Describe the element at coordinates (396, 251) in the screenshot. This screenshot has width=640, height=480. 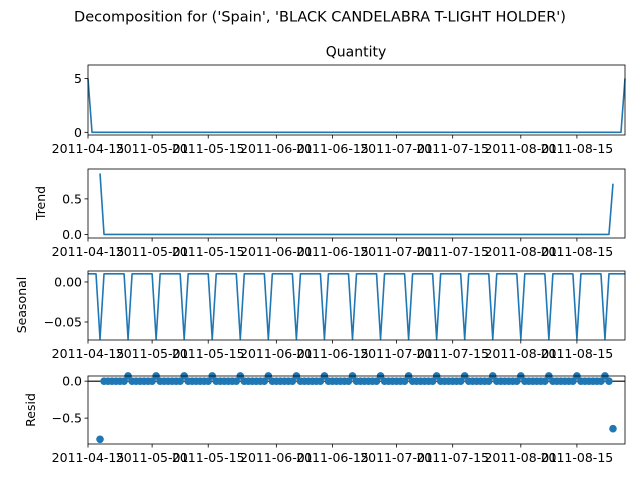
I see `x-tick-label-trend-5: 2011-07-01` at that location.